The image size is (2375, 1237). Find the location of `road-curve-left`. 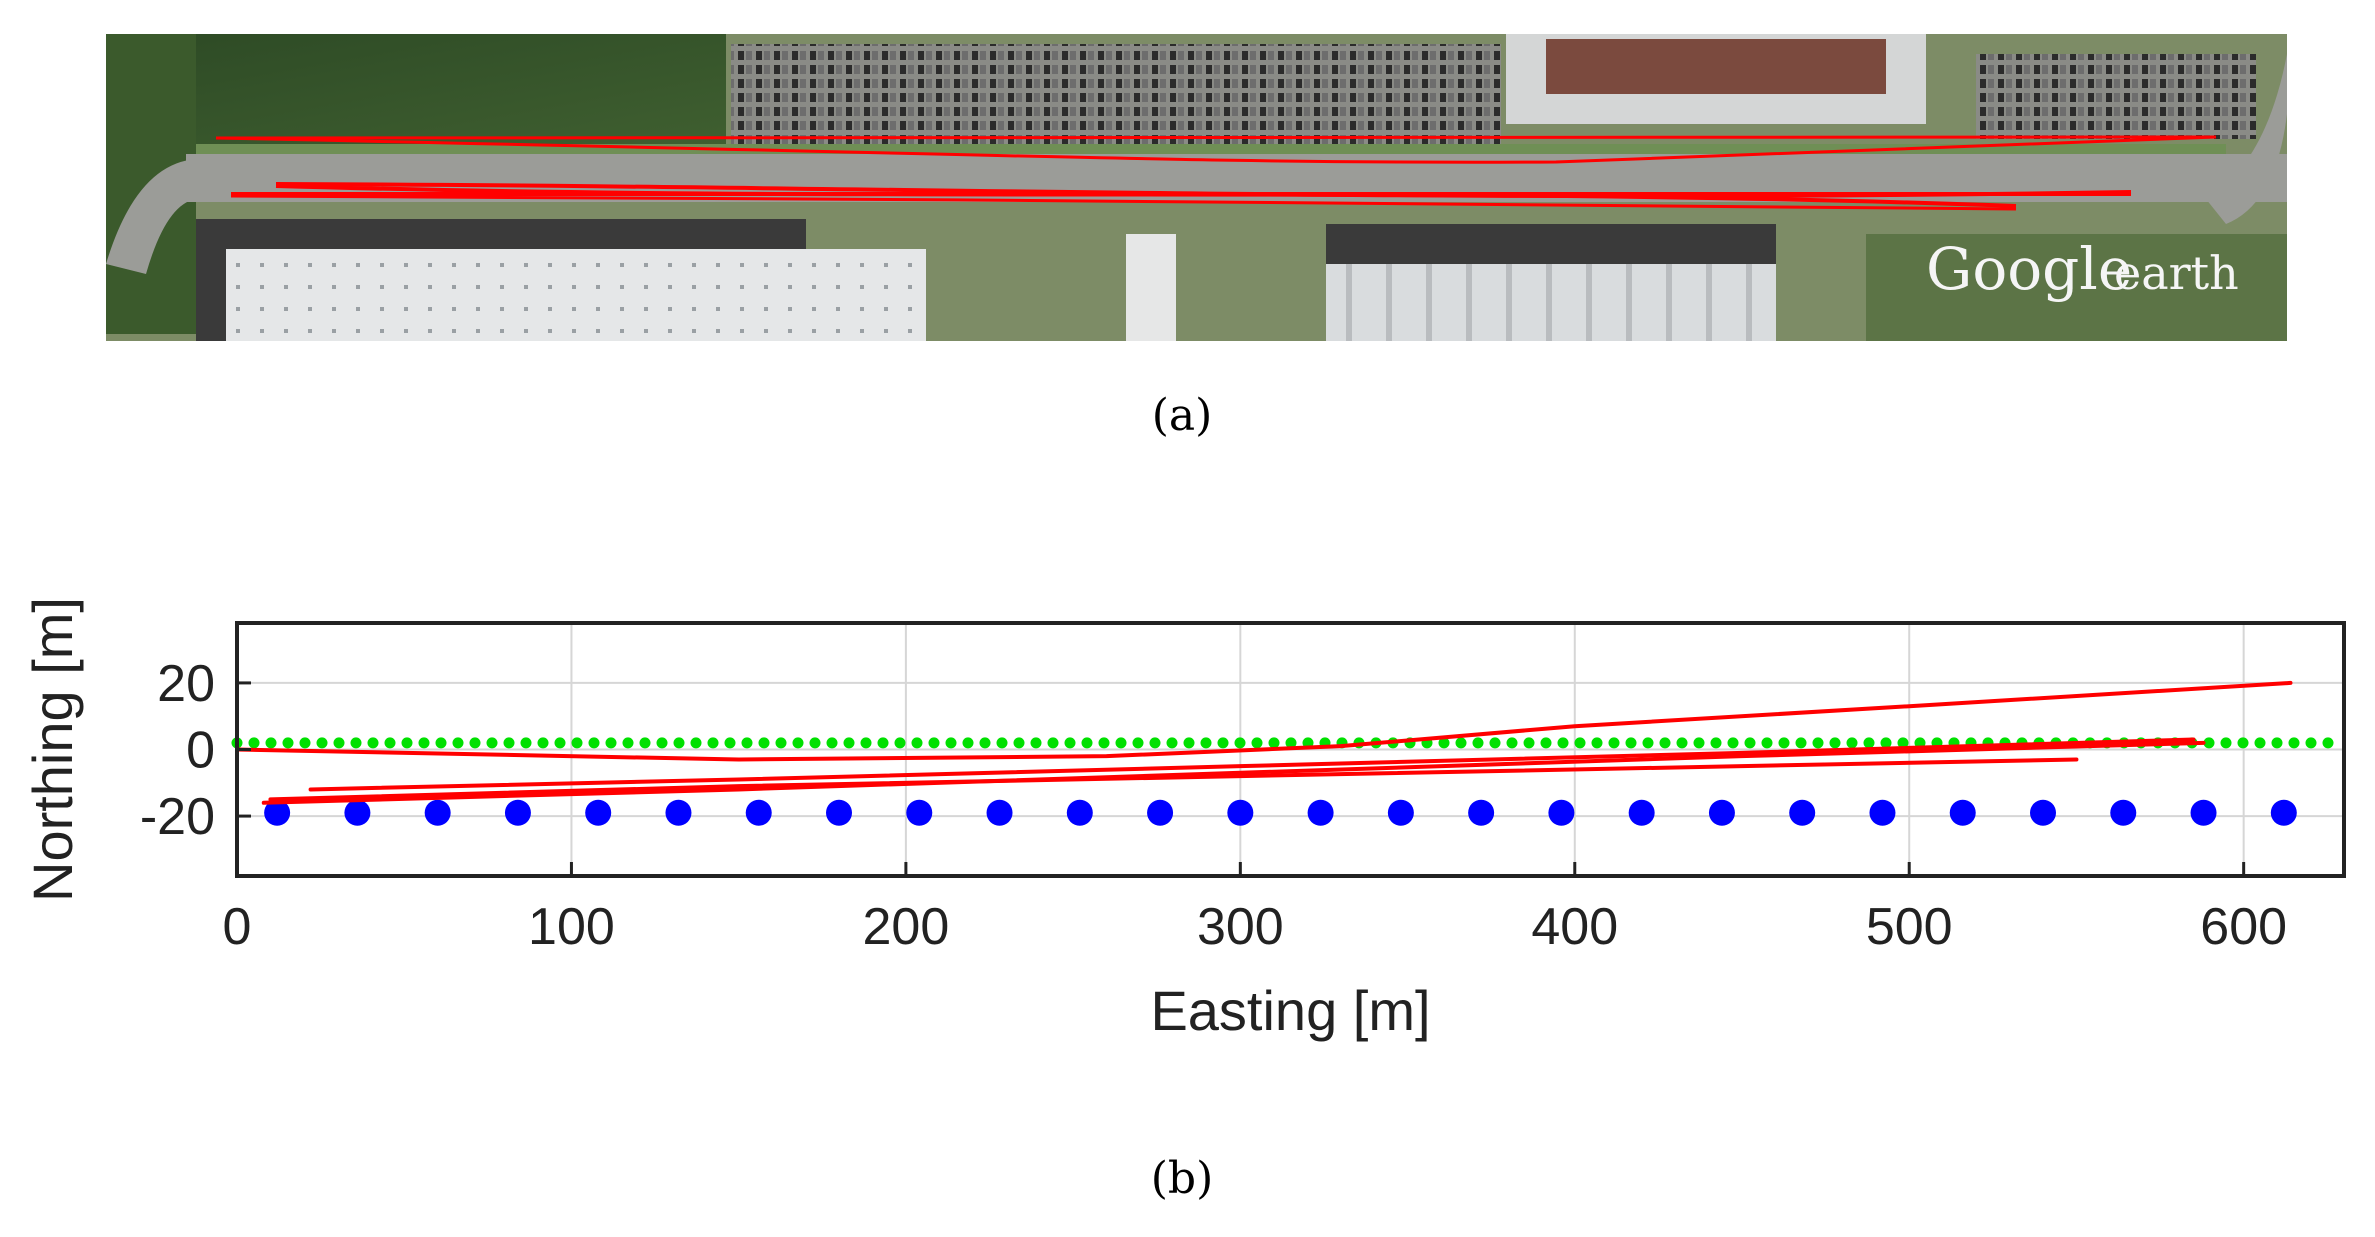

road-curve-left is located at coordinates (151, 216).